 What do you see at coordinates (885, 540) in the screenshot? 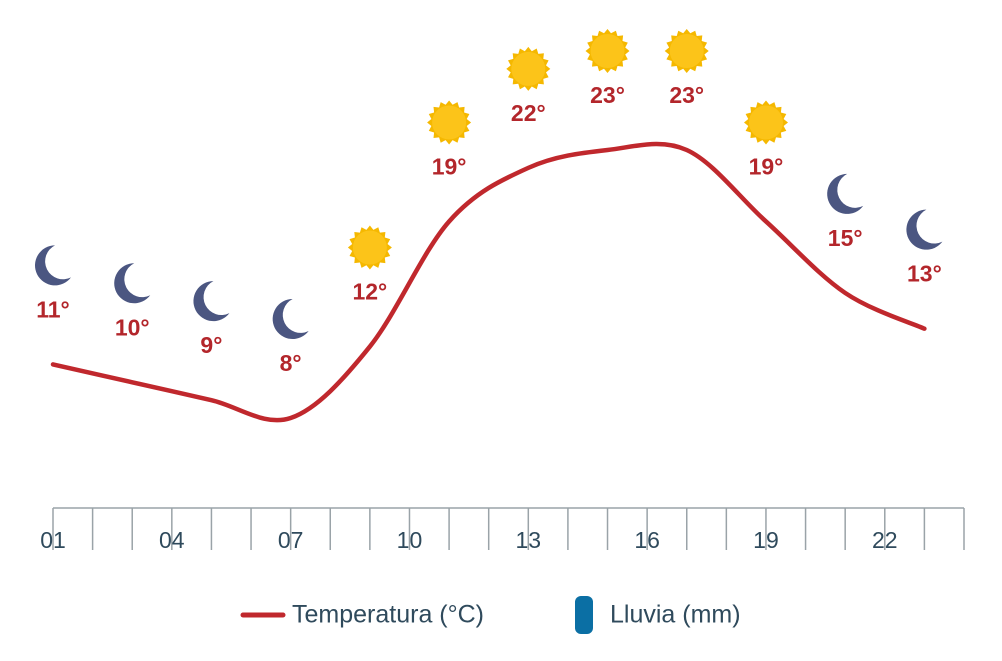
I see `x-tick-label: 22` at bounding box center [885, 540].